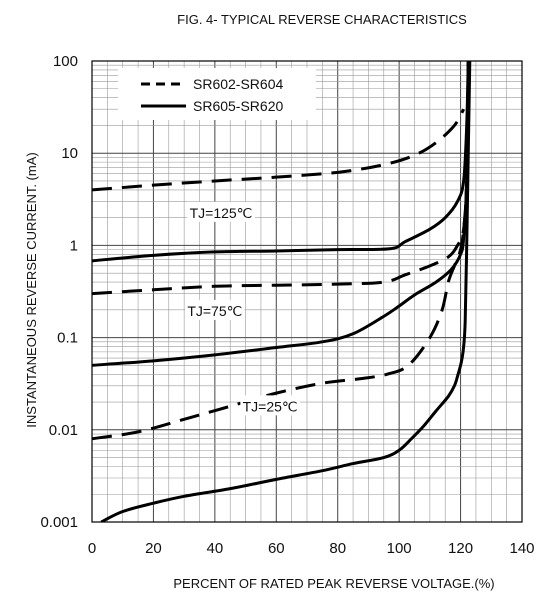 This screenshot has height=601, width=548. Describe the element at coordinates (63, 430) in the screenshot. I see `y-tick-label: 0.01` at that location.